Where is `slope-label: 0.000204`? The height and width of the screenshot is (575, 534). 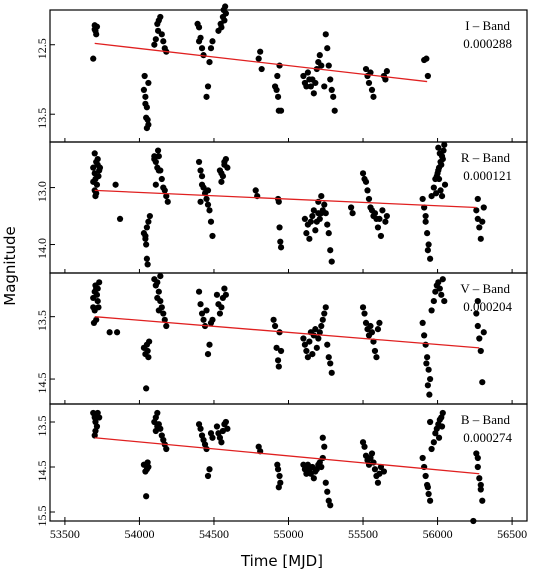
slope-label: 0.000204 is located at coordinates (487, 306).